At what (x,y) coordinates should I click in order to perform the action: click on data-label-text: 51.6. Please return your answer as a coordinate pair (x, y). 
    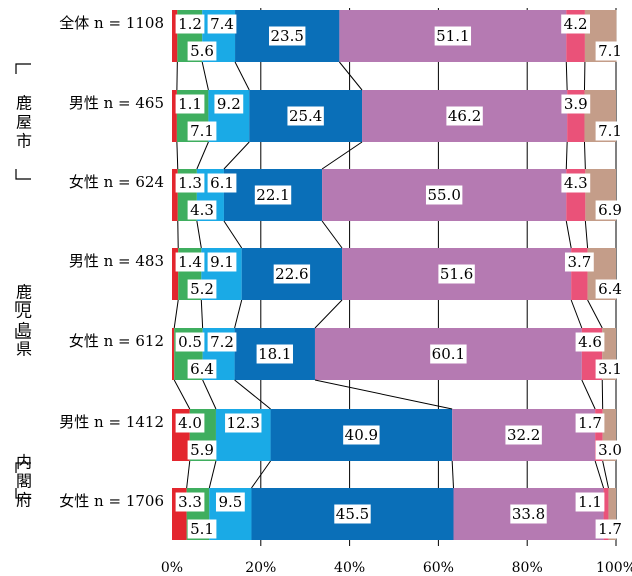
    Looking at the image, I should click on (456, 274).